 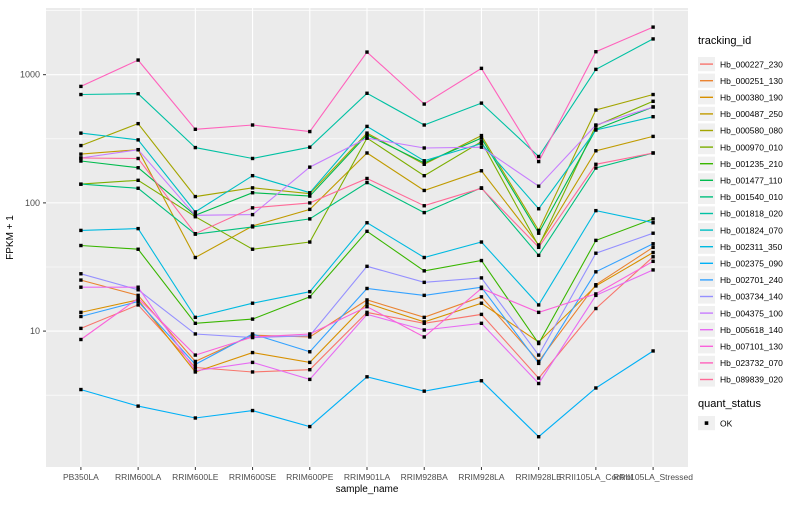 I want to click on legend-item-label: Hb_007101_130, so click(x=751, y=347).